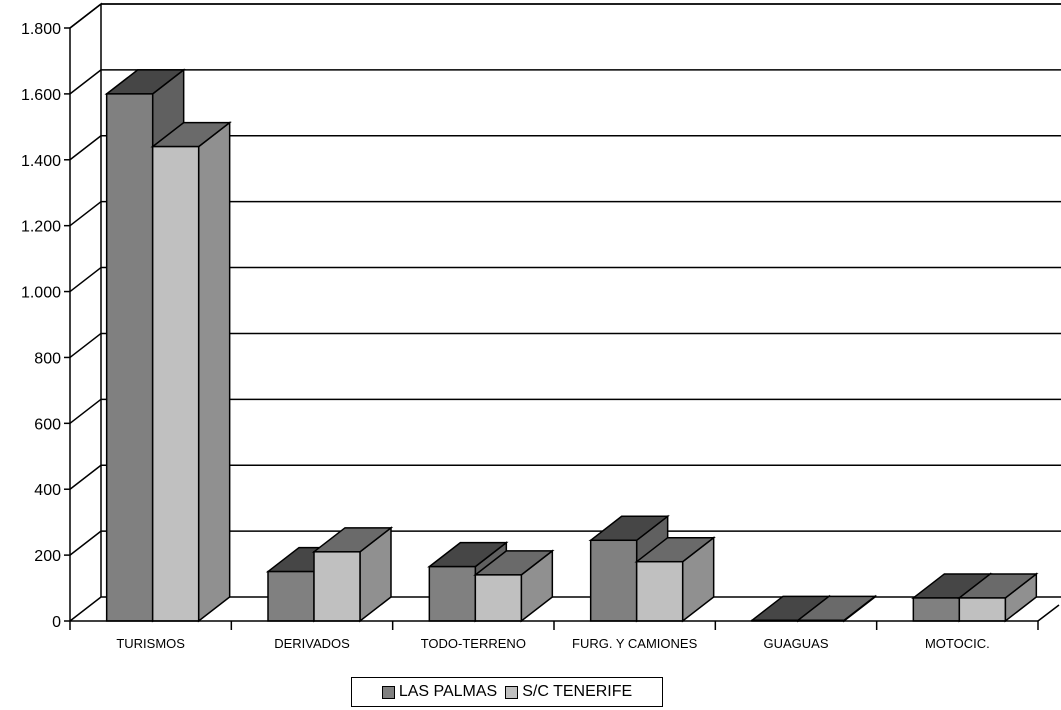 The height and width of the screenshot is (710, 1061). I want to click on x-tick-label: FURG. Y CAMIONES, so click(635, 643).